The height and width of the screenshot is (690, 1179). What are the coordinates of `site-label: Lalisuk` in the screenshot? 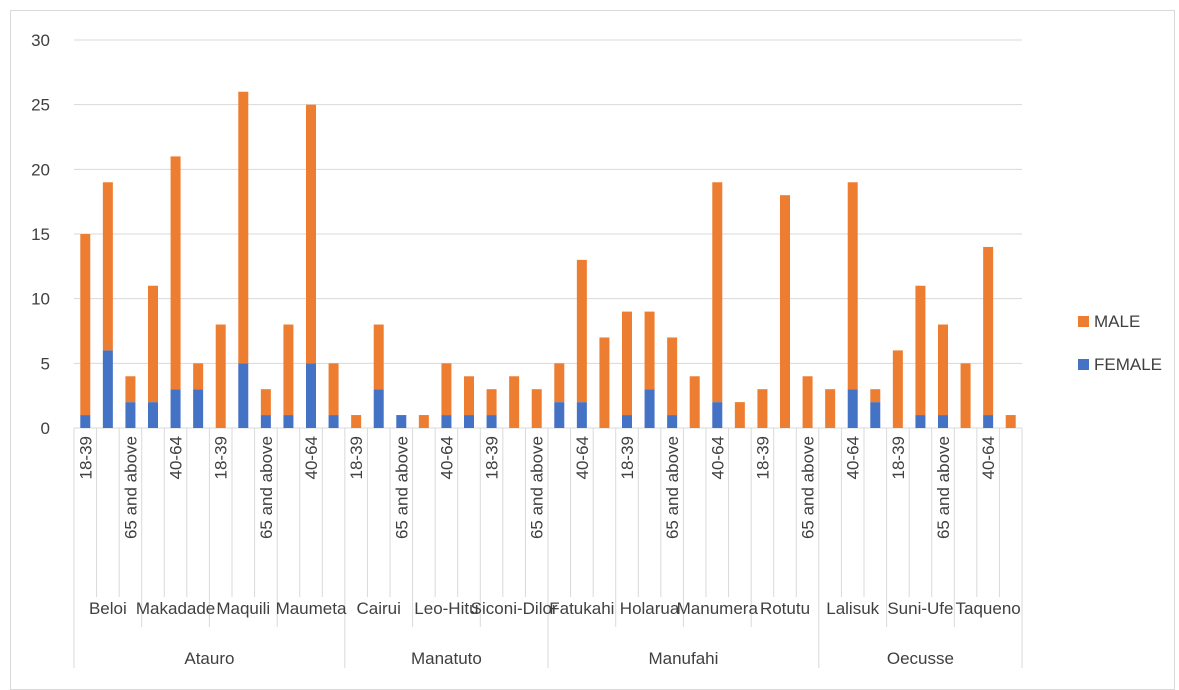 It's located at (852, 608).